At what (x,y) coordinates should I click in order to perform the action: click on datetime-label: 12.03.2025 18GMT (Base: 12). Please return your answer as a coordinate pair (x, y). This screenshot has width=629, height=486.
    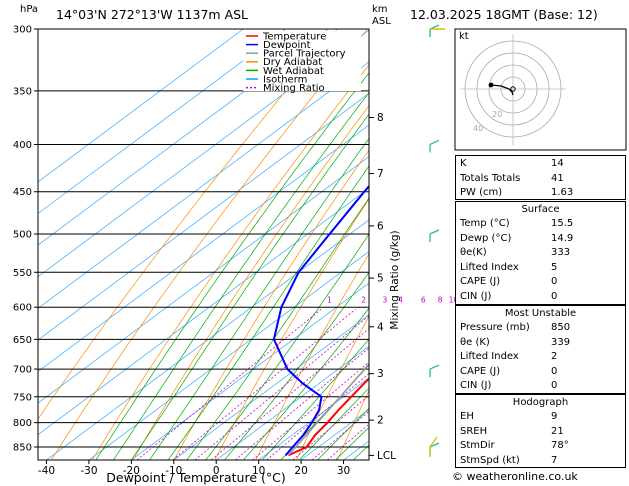
    Looking at the image, I should click on (504, 14).